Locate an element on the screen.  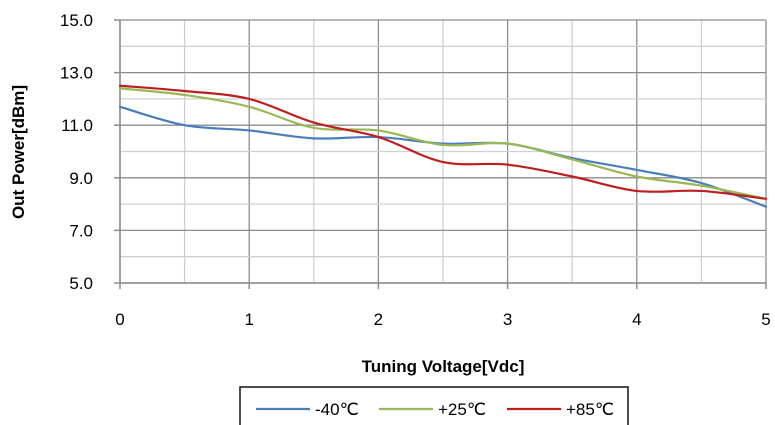
legend-box is located at coordinates (434, 405).